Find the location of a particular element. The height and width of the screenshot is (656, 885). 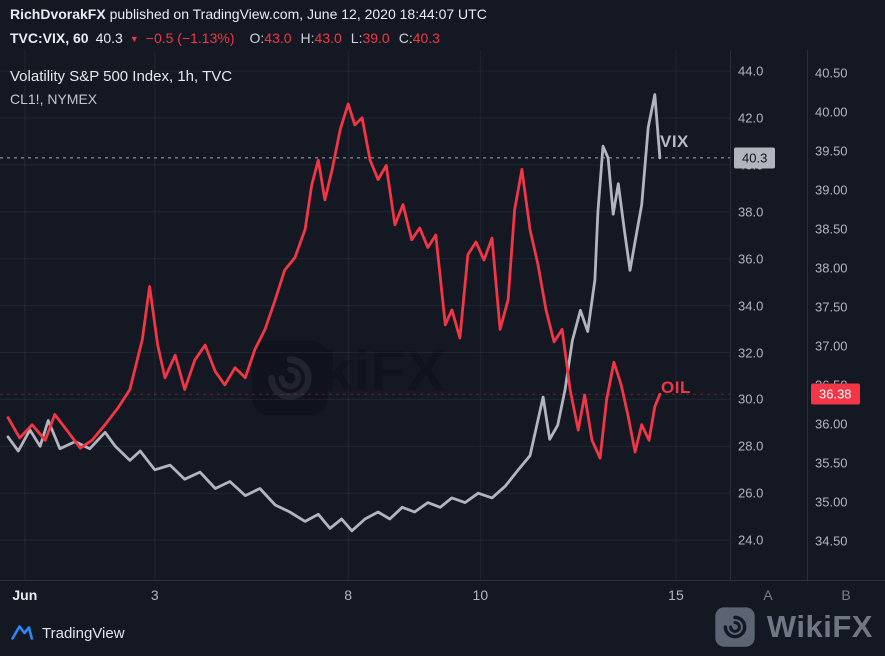

time-axis: Jun 3 8 10 15 A B is located at coordinates (442, 595).